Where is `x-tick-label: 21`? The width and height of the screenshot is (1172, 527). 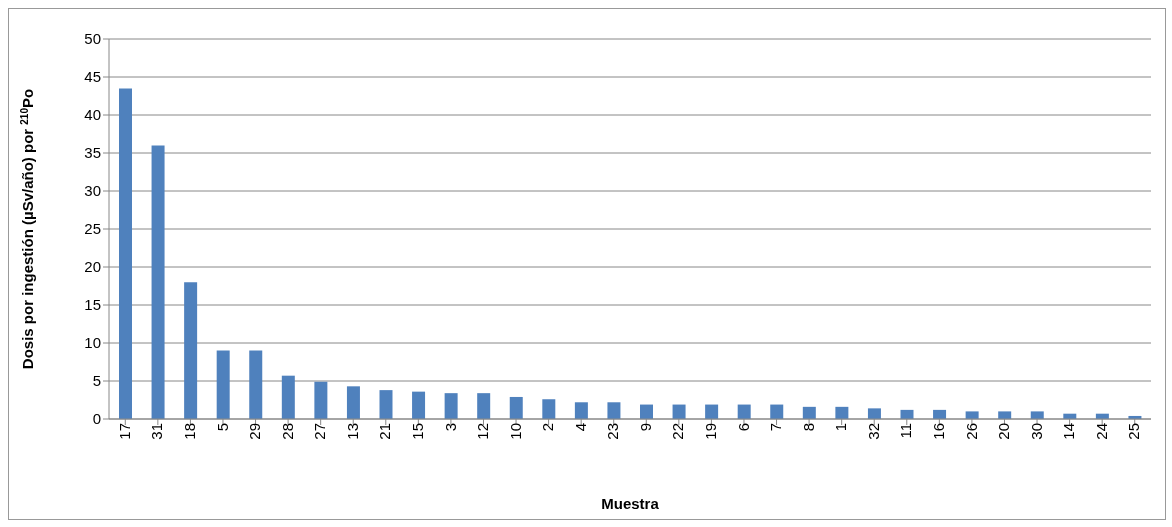
x-tick-label: 21 is located at coordinates (385, 431).